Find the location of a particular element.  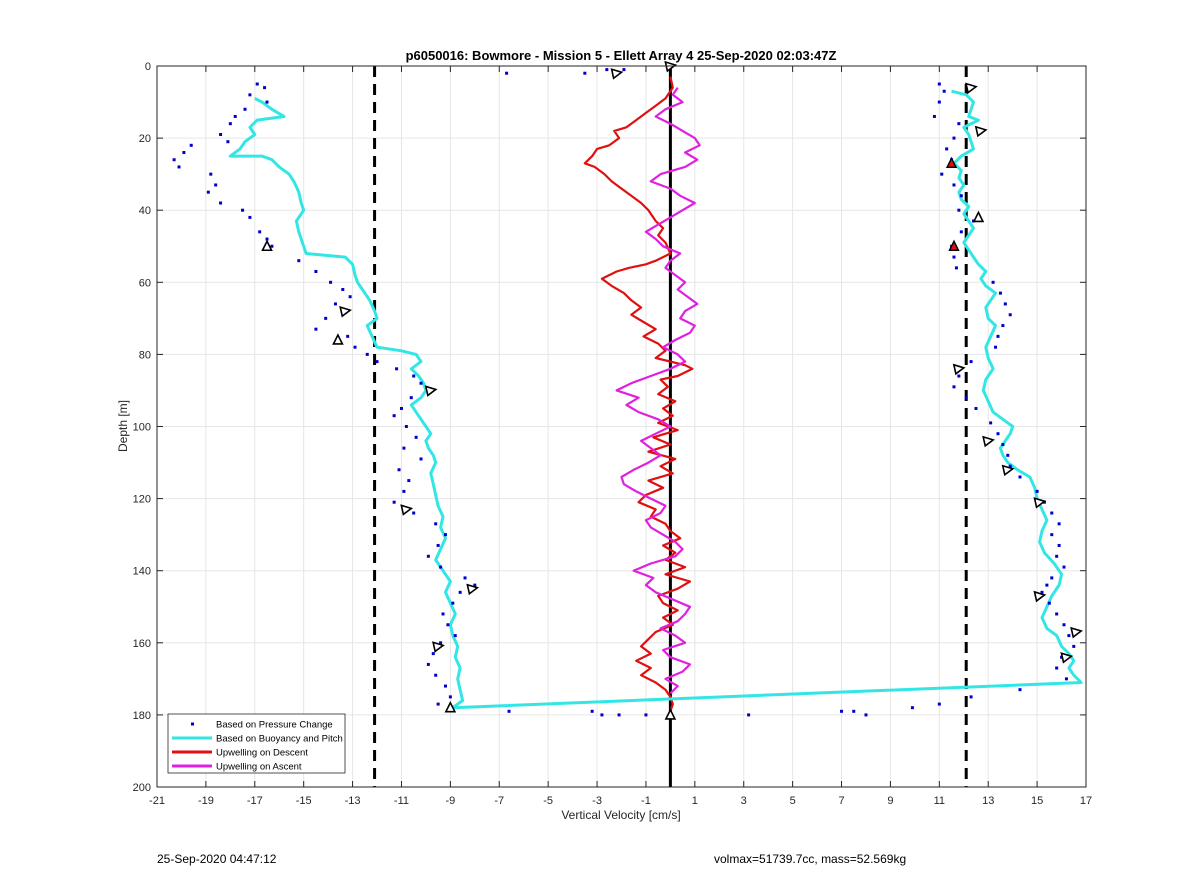

legend-box is located at coordinates (256, 743).